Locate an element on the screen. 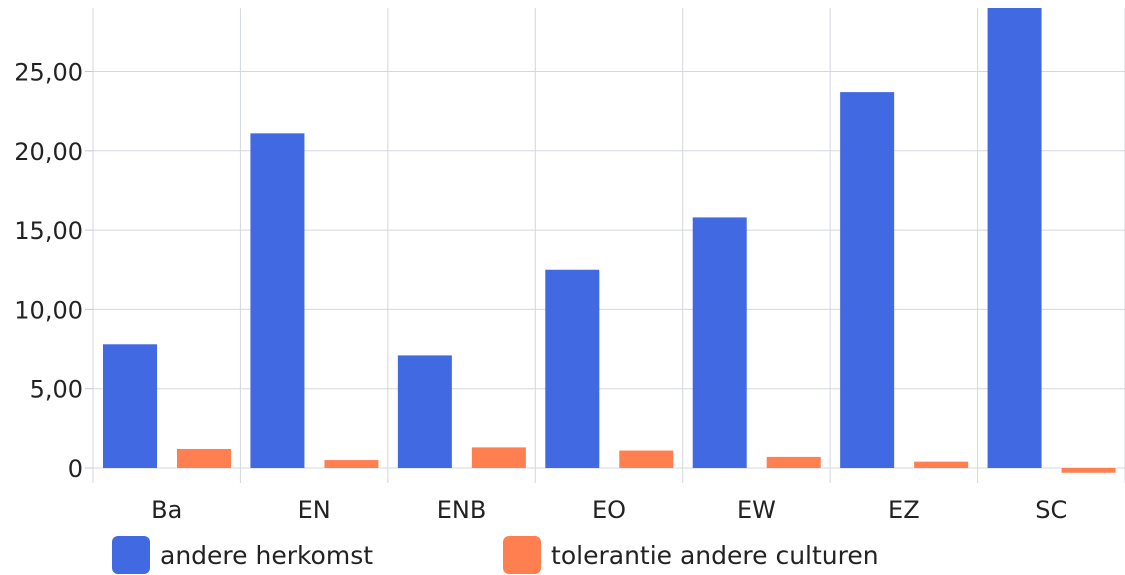 The image size is (1125, 575). x-tick-label: EN is located at coordinates (314, 510).